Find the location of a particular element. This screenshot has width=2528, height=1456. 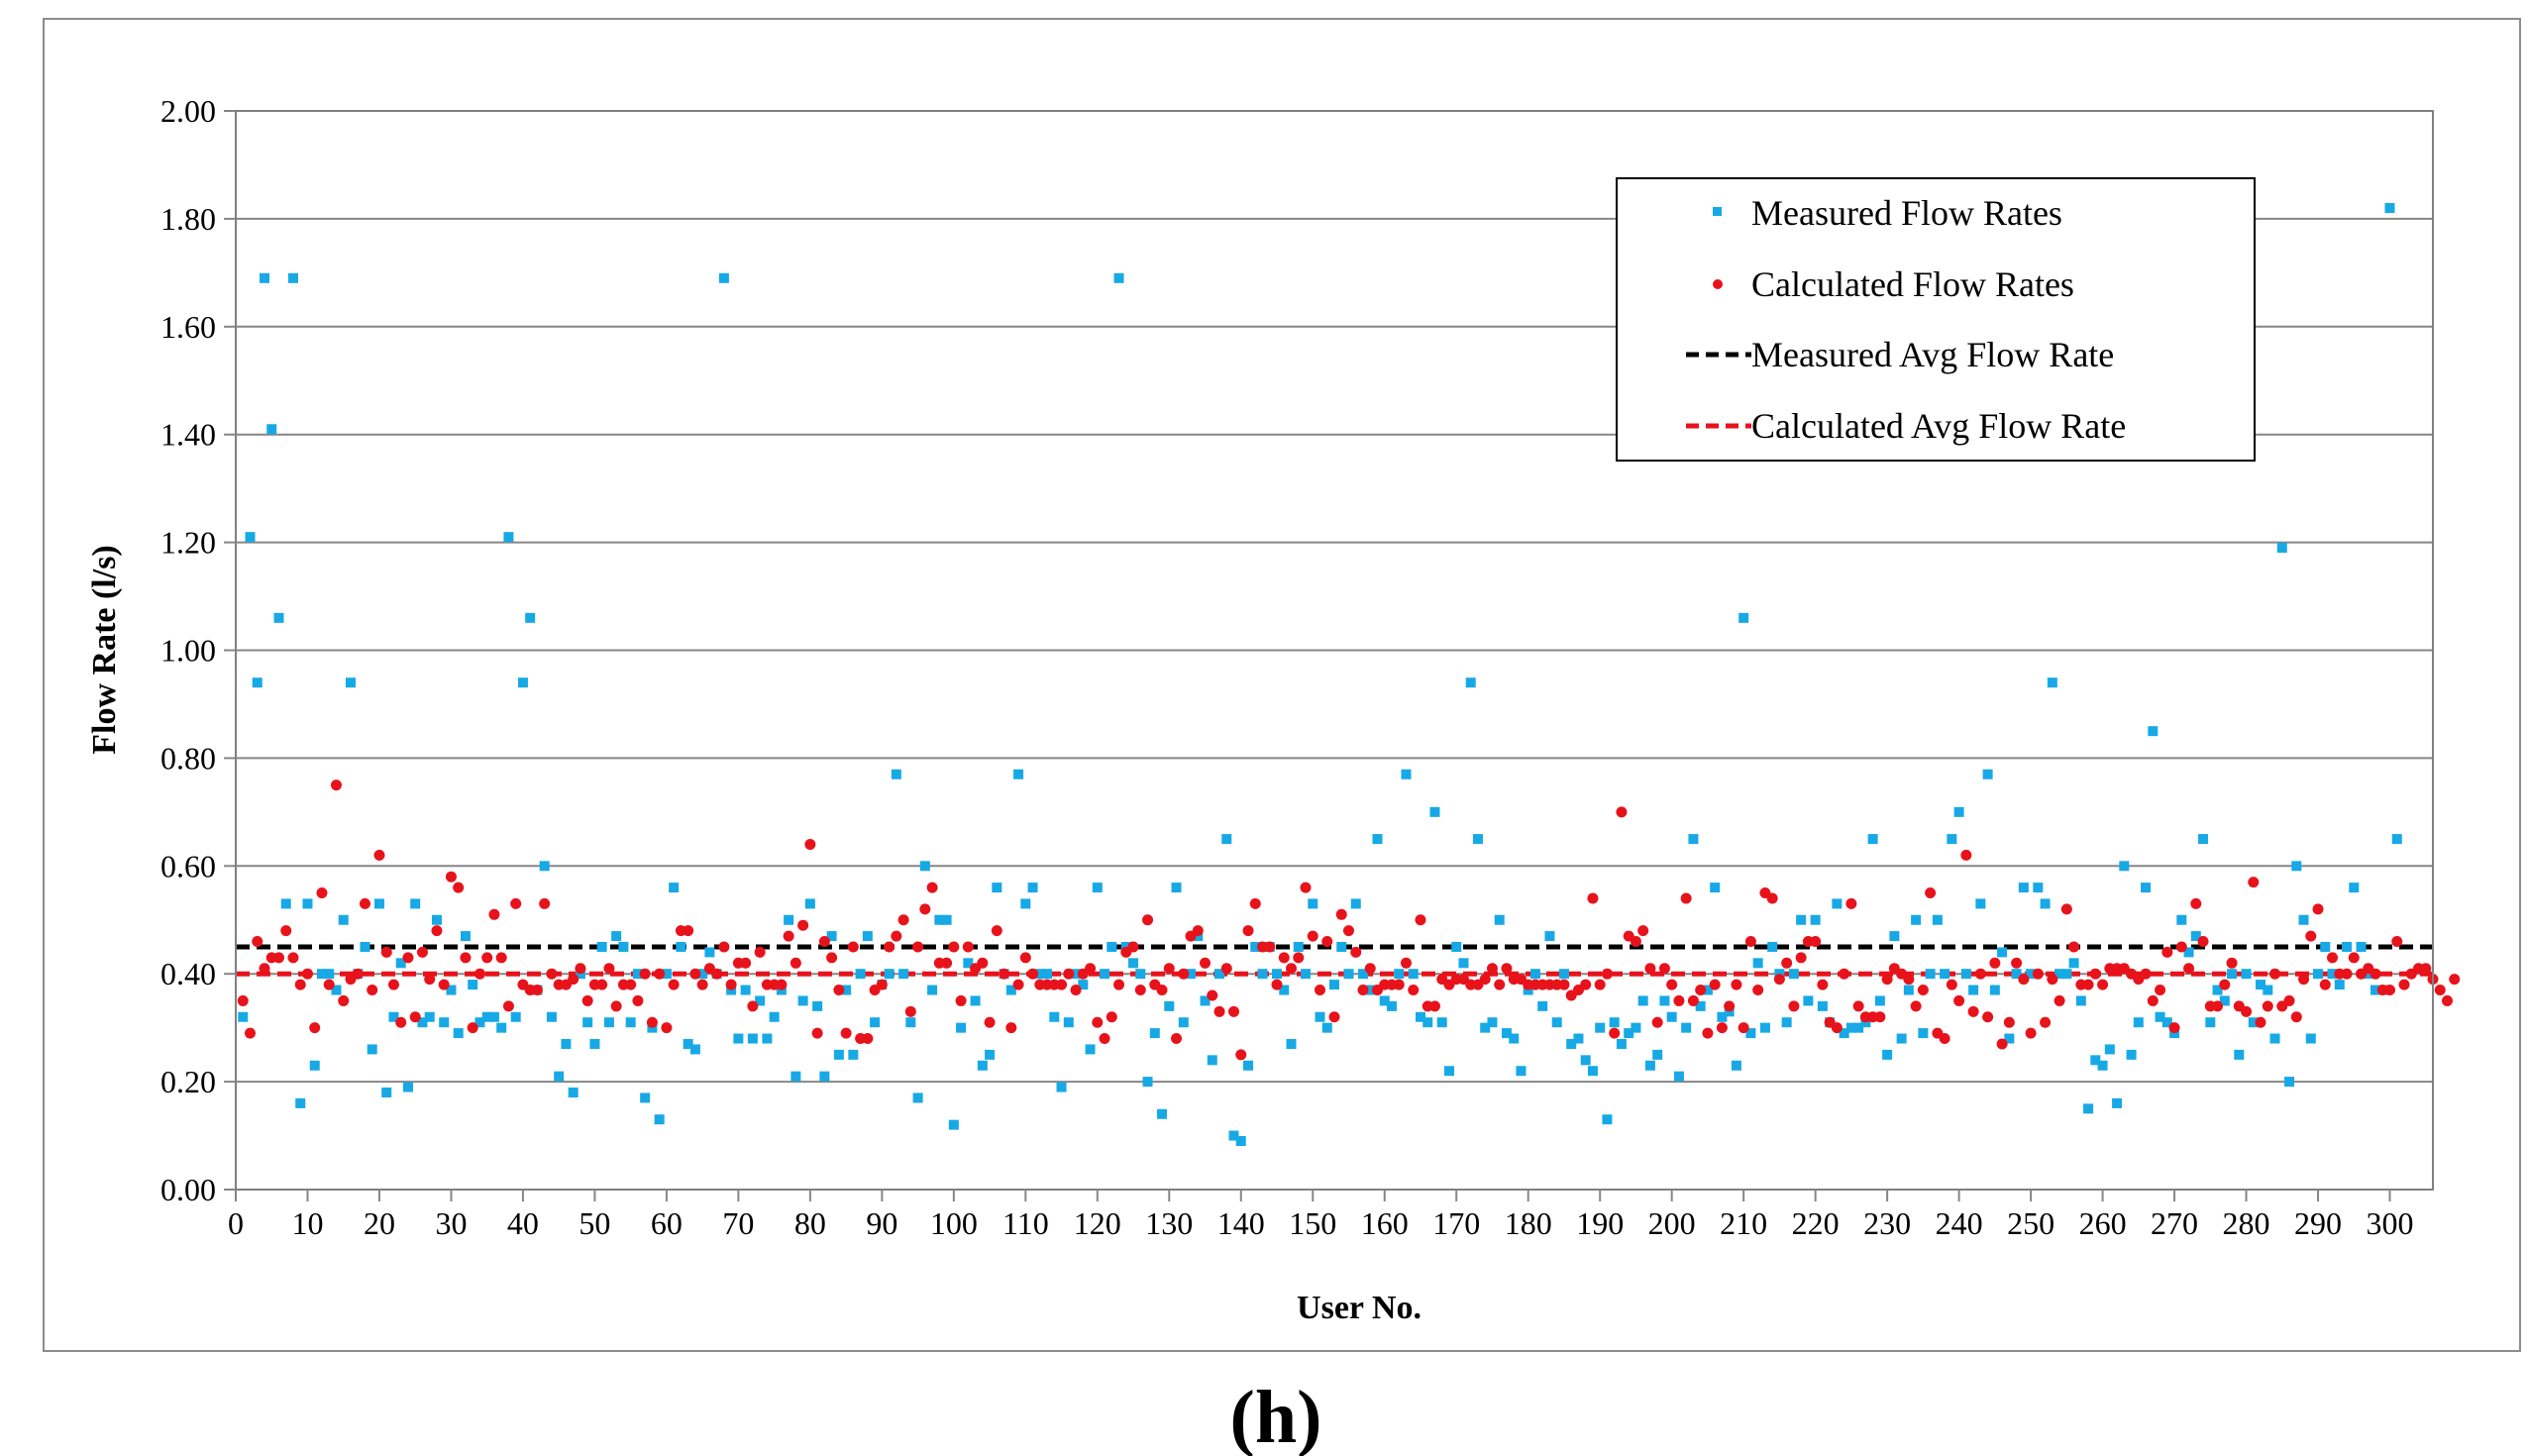

x-tick-label: 170 is located at coordinates (1456, 1223).